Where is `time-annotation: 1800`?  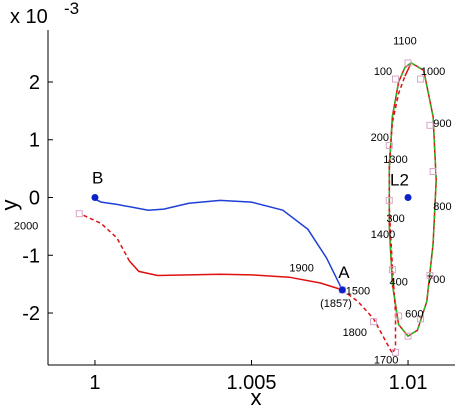
time-annotation: 1800 is located at coordinates (355, 333).